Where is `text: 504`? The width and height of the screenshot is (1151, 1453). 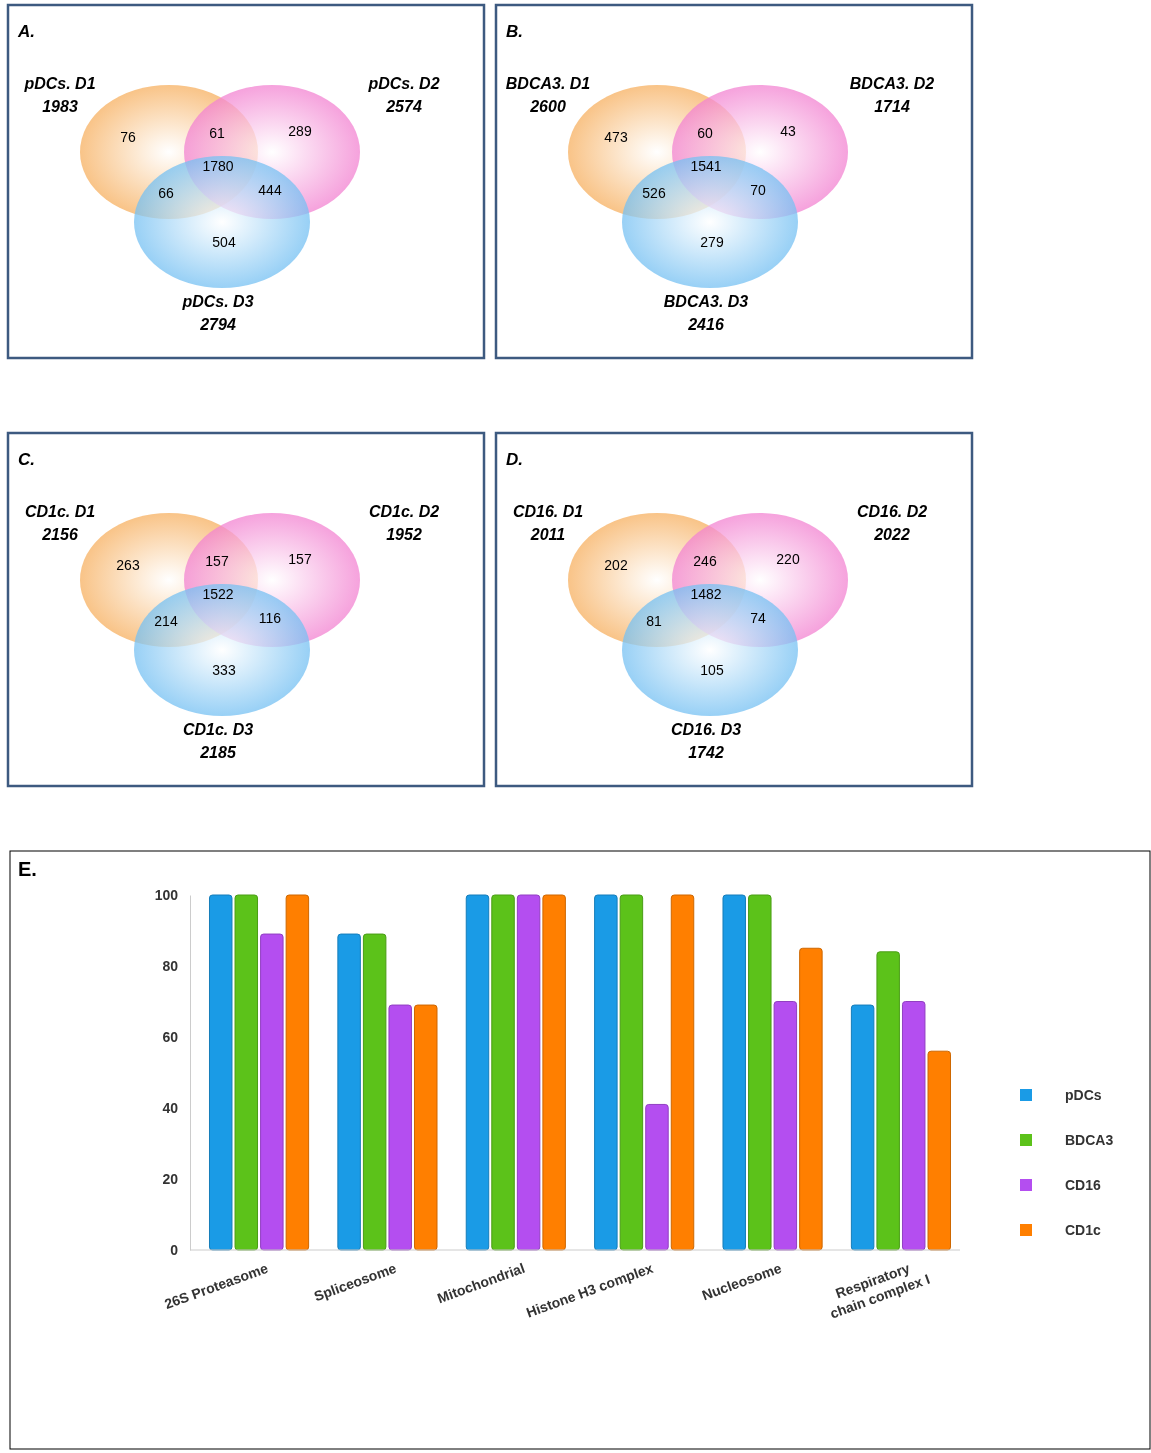
text: 504 is located at coordinates (224, 242).